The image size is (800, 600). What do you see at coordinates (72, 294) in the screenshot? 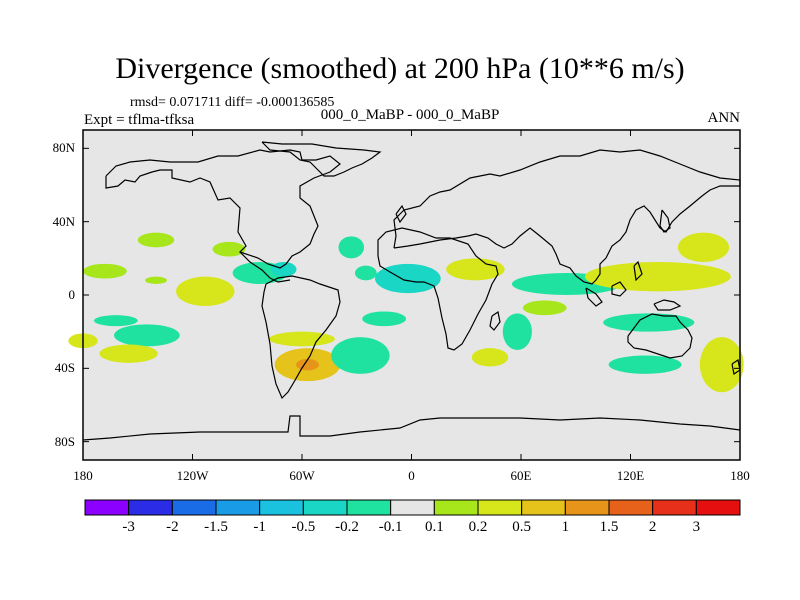
I see `lat-tick-label: 0` at bounding box center [72, 294].